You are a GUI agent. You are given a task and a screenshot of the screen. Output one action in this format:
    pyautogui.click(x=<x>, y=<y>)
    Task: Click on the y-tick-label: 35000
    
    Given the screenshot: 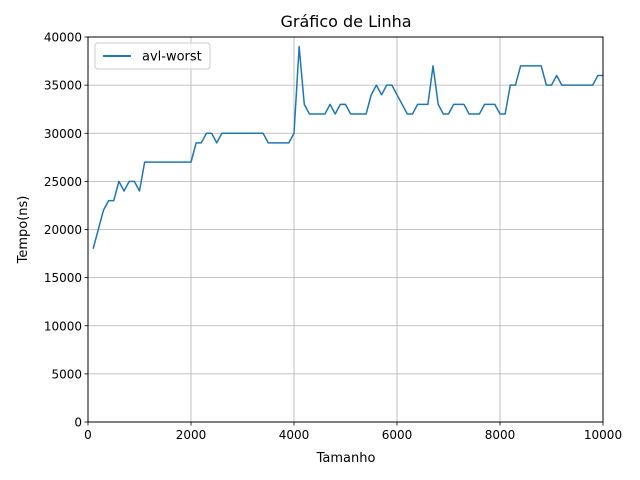 What is the action you would take?
    pyautogui.click(x=63, y=86)
    